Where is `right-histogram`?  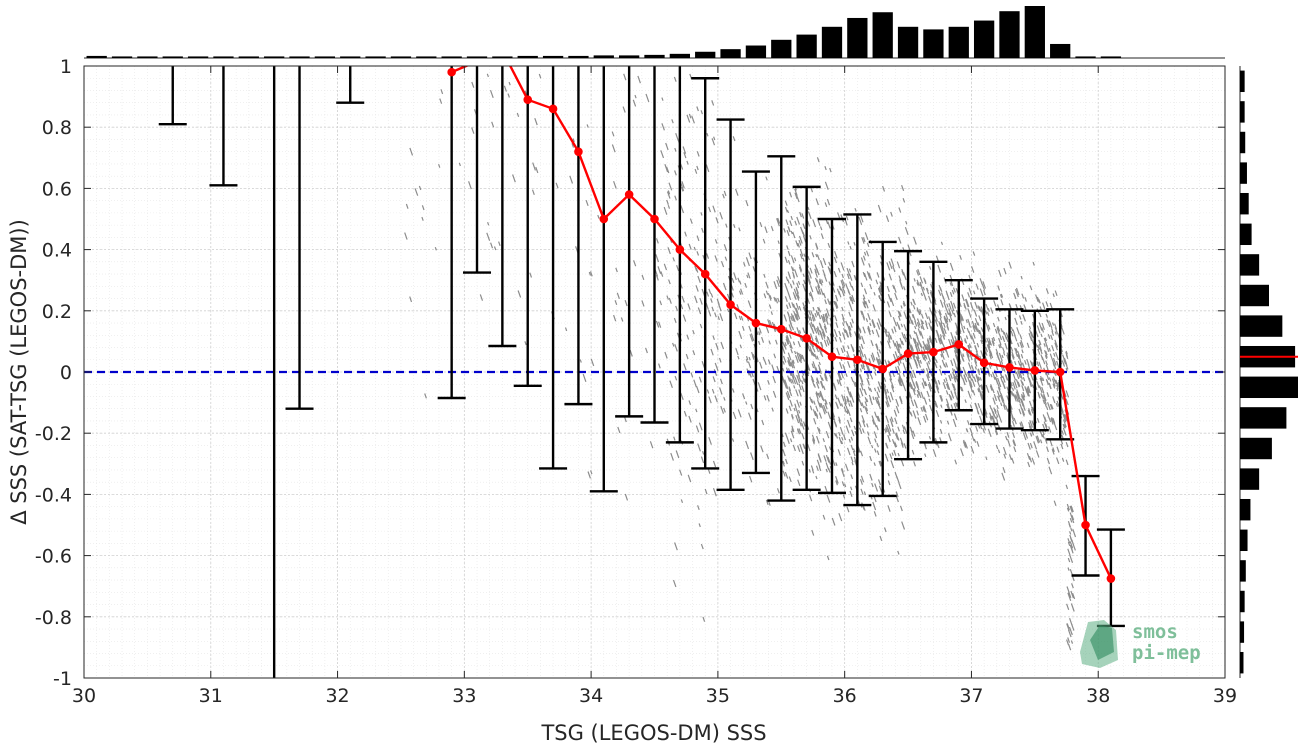
right-histogram is located at coordinates (1268, 372).